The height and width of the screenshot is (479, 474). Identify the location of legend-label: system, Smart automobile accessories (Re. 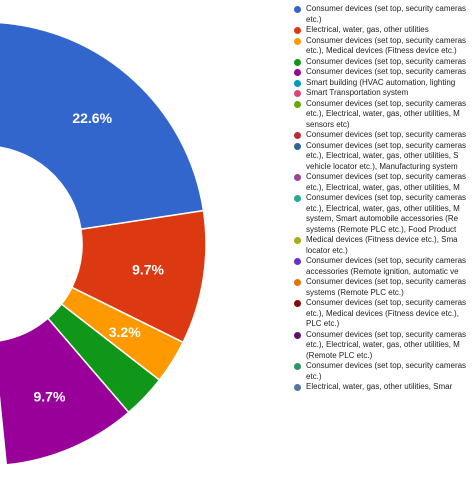
(382, 218).